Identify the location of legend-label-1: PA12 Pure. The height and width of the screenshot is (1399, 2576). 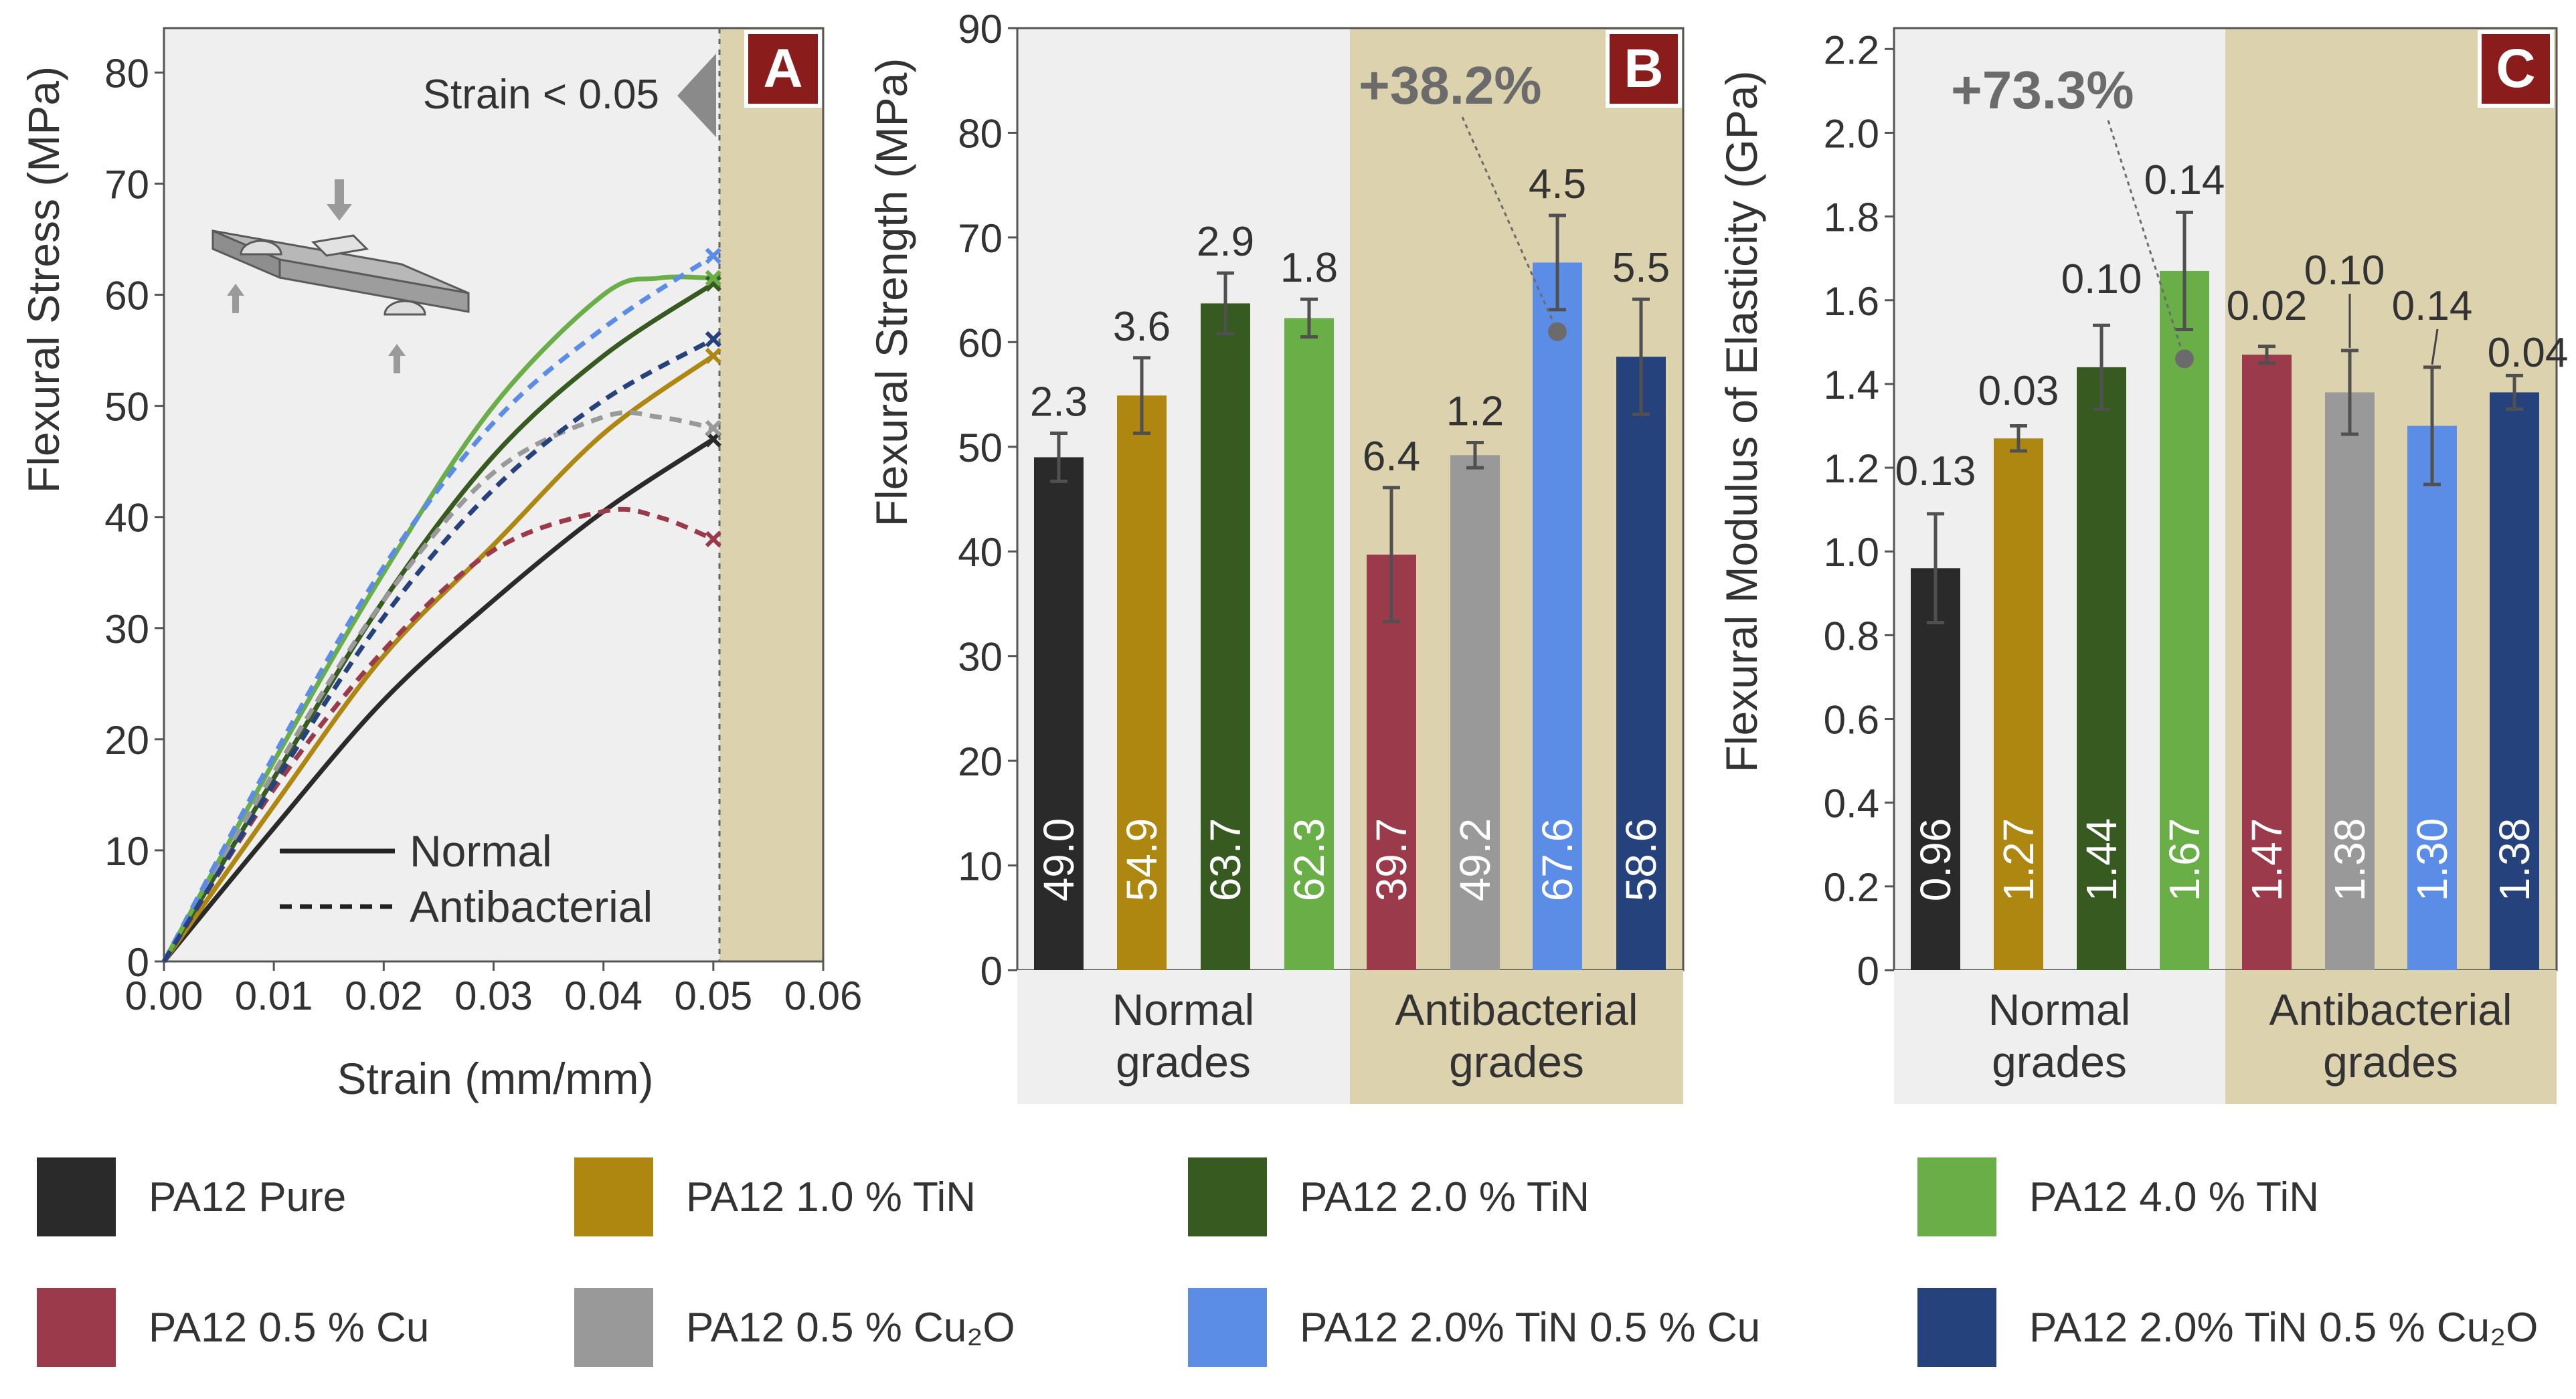
(247, 1197).